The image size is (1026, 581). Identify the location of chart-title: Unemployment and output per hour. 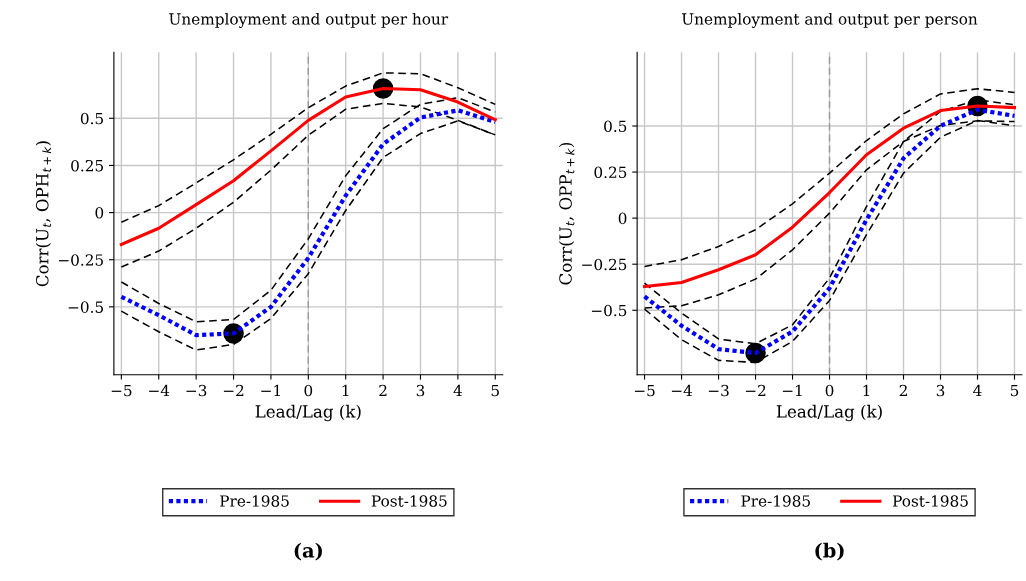
(309, 20).